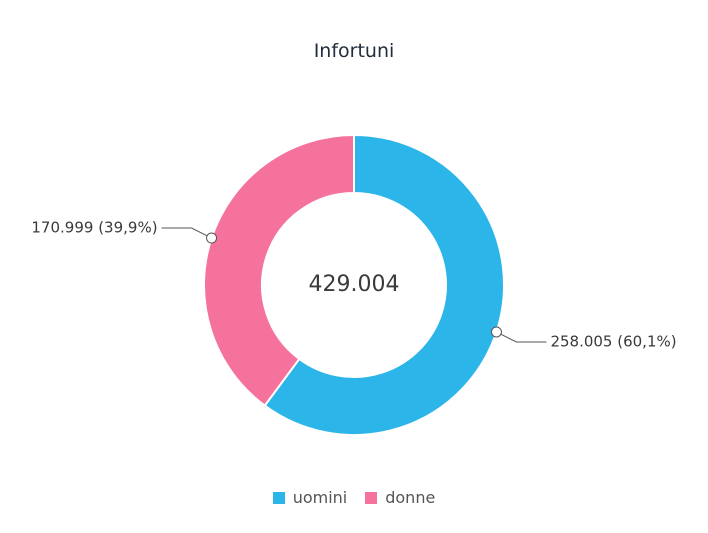 The width and height of the screenshot is (708, 533). I want to click on legend-item-donne: donne, so click(400, 497).